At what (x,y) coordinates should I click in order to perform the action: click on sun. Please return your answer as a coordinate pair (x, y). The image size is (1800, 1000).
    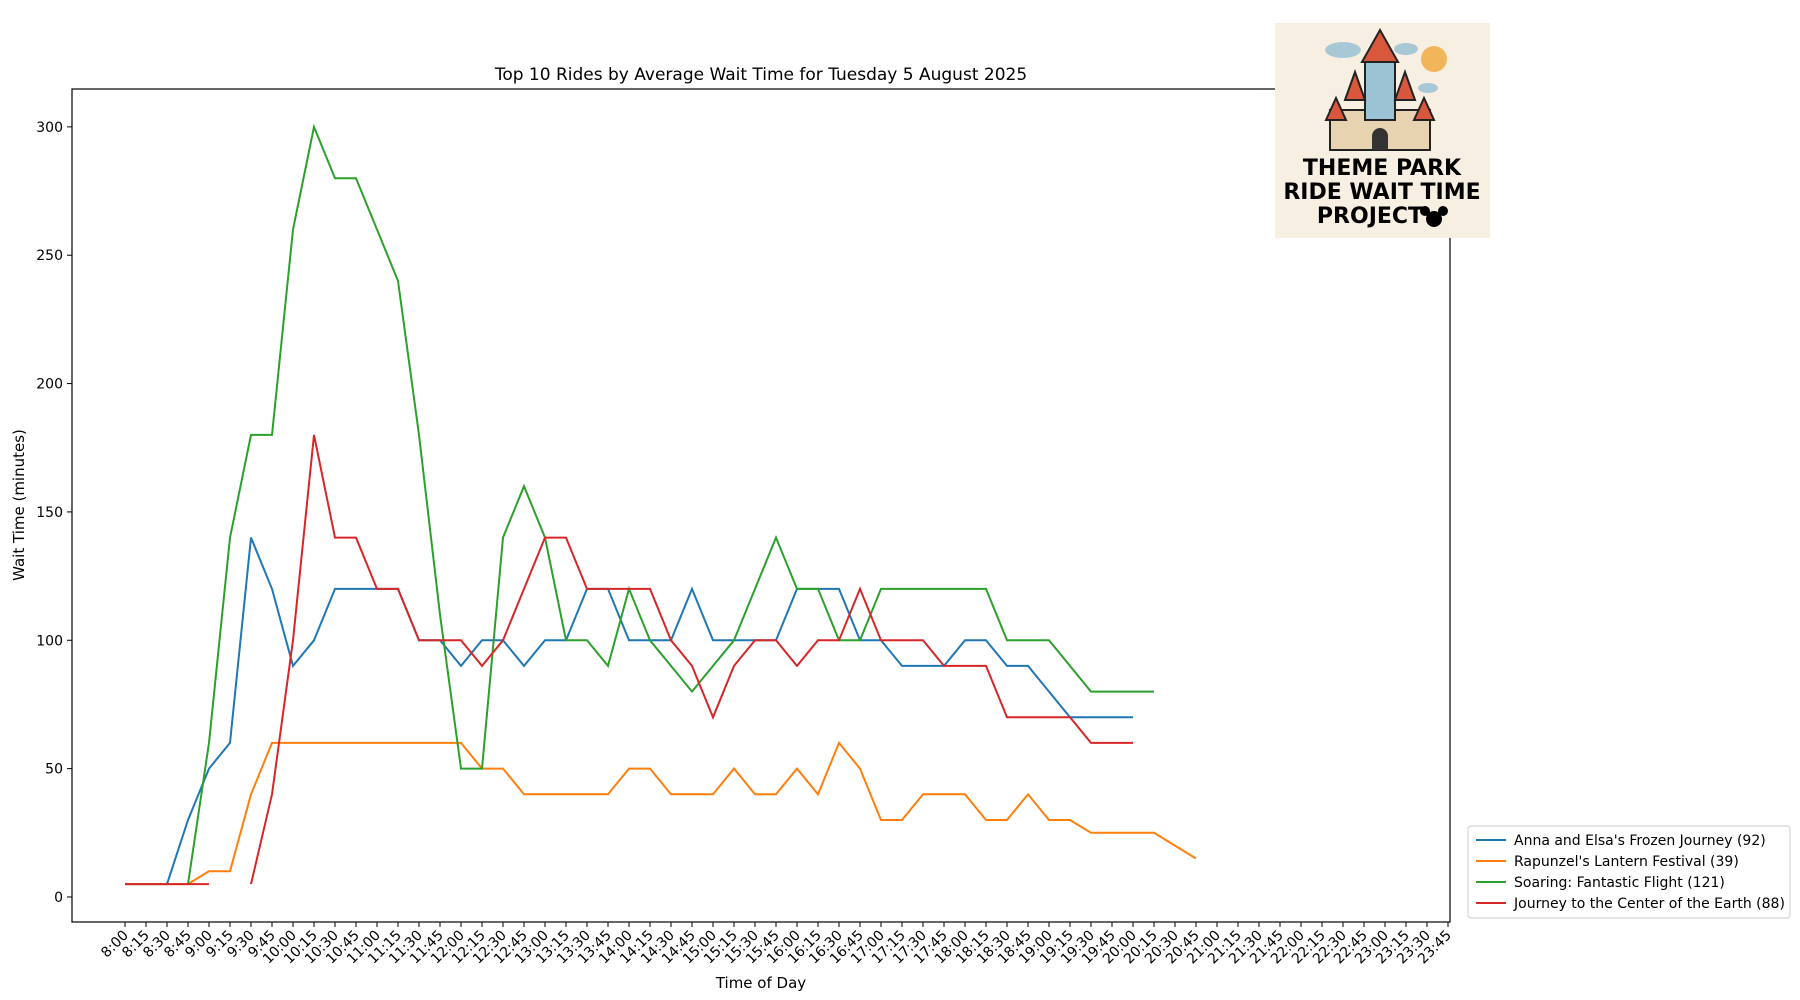
    Looking at the image, I should click on (1434, 59).